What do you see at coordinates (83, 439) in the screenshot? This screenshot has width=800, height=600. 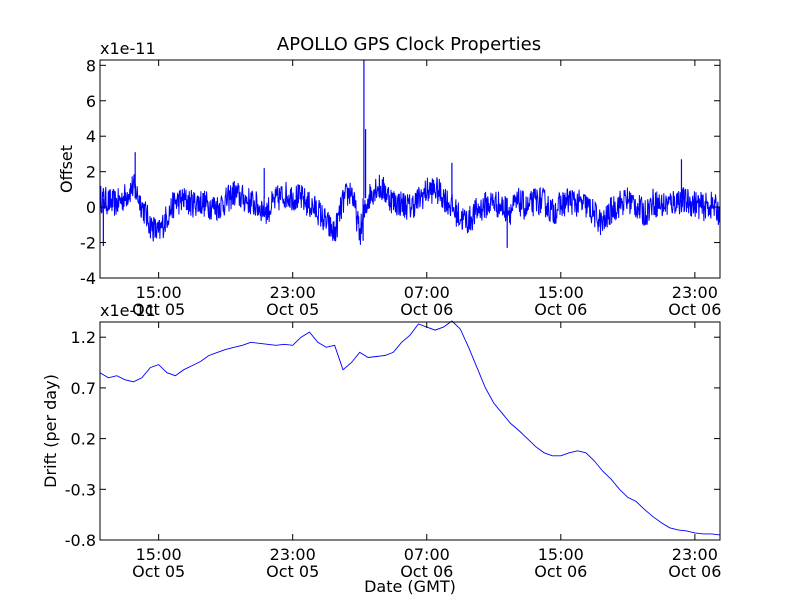 I see `y-tick-label: 0.2` at bounding box center [83, 439].